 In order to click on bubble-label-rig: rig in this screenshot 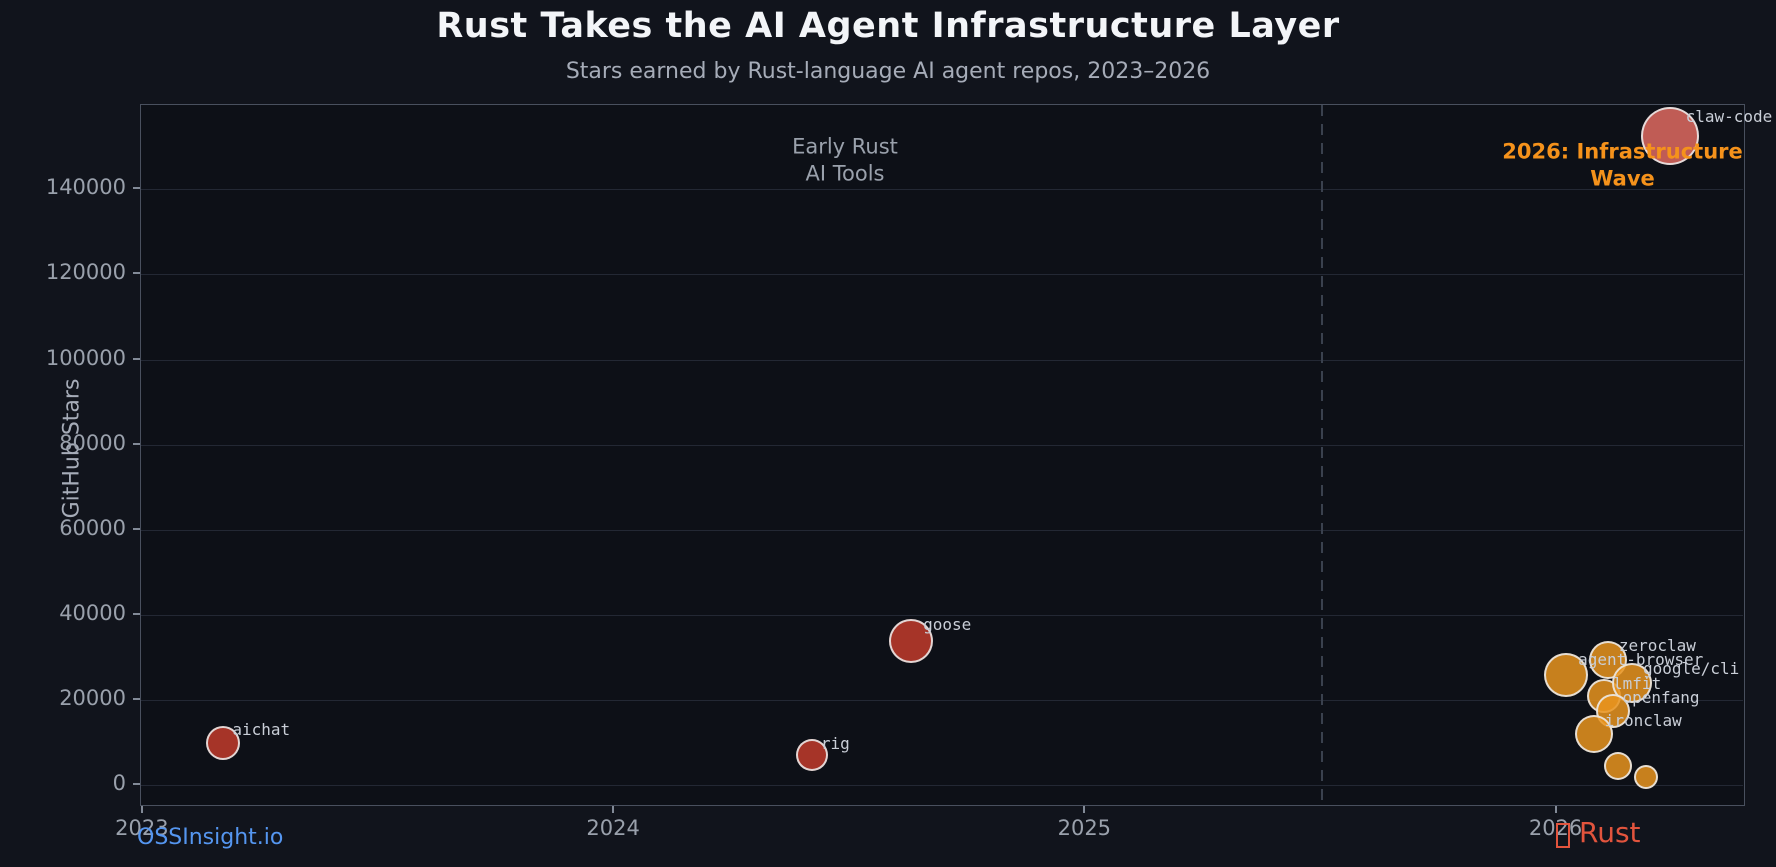, I will do `click(835, 743)`.